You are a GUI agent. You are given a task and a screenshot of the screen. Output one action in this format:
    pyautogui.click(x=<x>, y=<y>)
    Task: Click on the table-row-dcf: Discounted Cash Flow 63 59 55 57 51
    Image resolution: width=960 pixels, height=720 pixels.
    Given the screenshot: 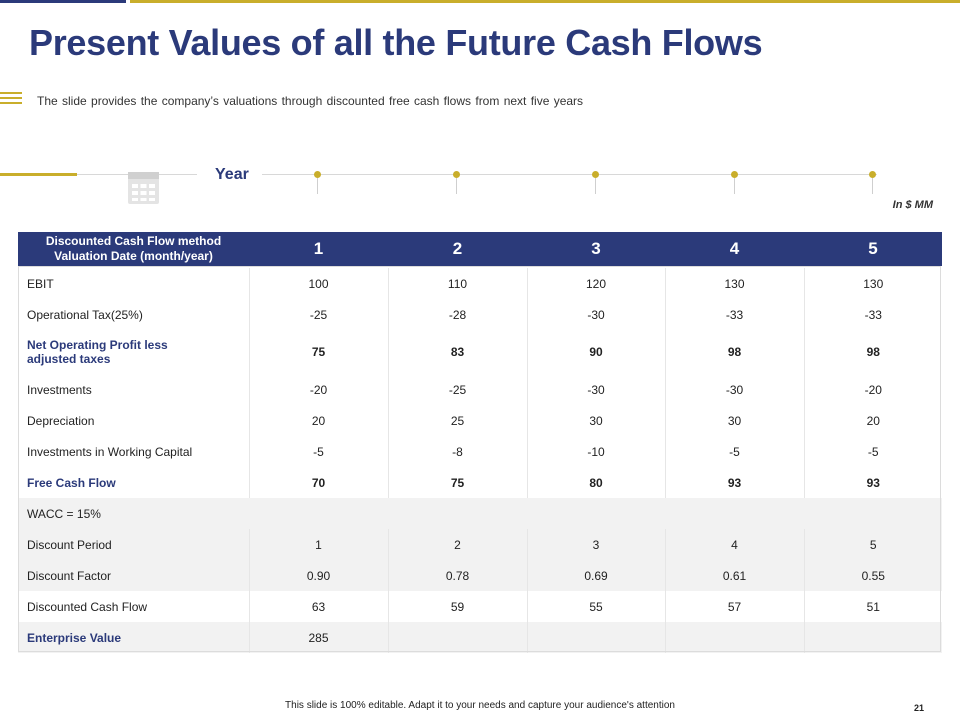 What is the action you would take?
    pyautogui.click(x=480, y=606)
    